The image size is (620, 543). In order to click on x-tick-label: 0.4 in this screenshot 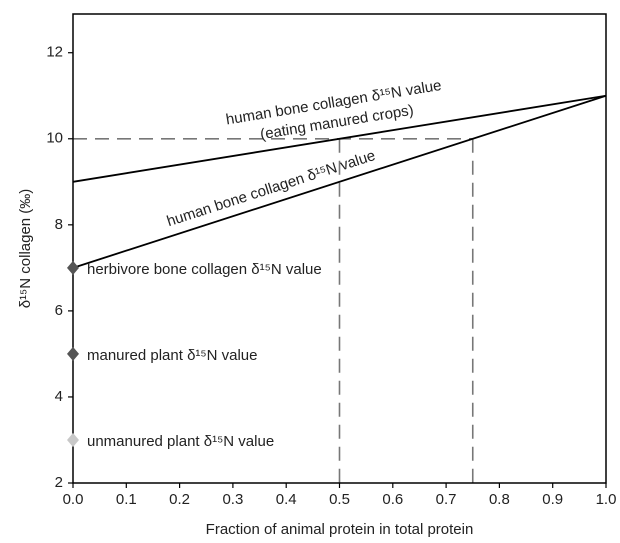, I will do `click(286, 499)`.